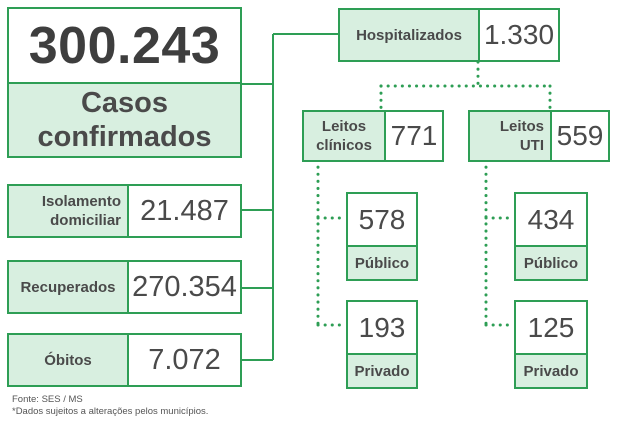  Describe the element at coordinates (124, 103) in the screenshot. I see `total-cases-label-line1: Casos` at that location.